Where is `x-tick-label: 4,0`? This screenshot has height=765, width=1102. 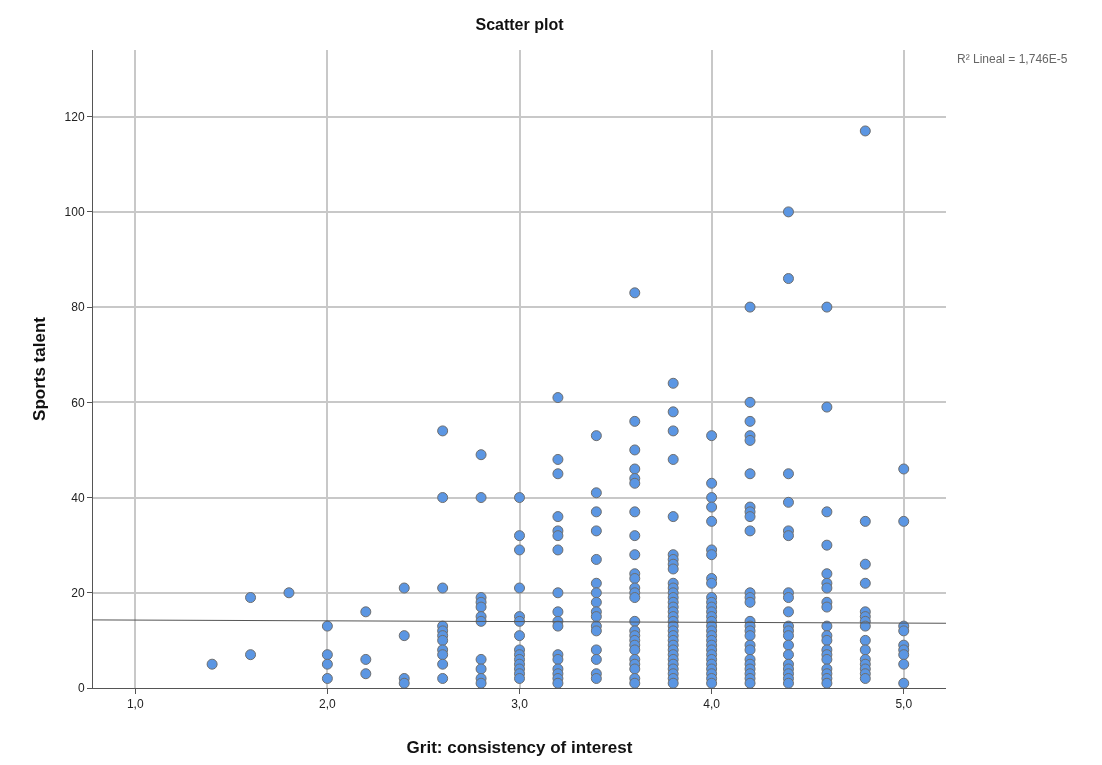 x-tick-label: 4,0 is located at coordinates (712, 704).